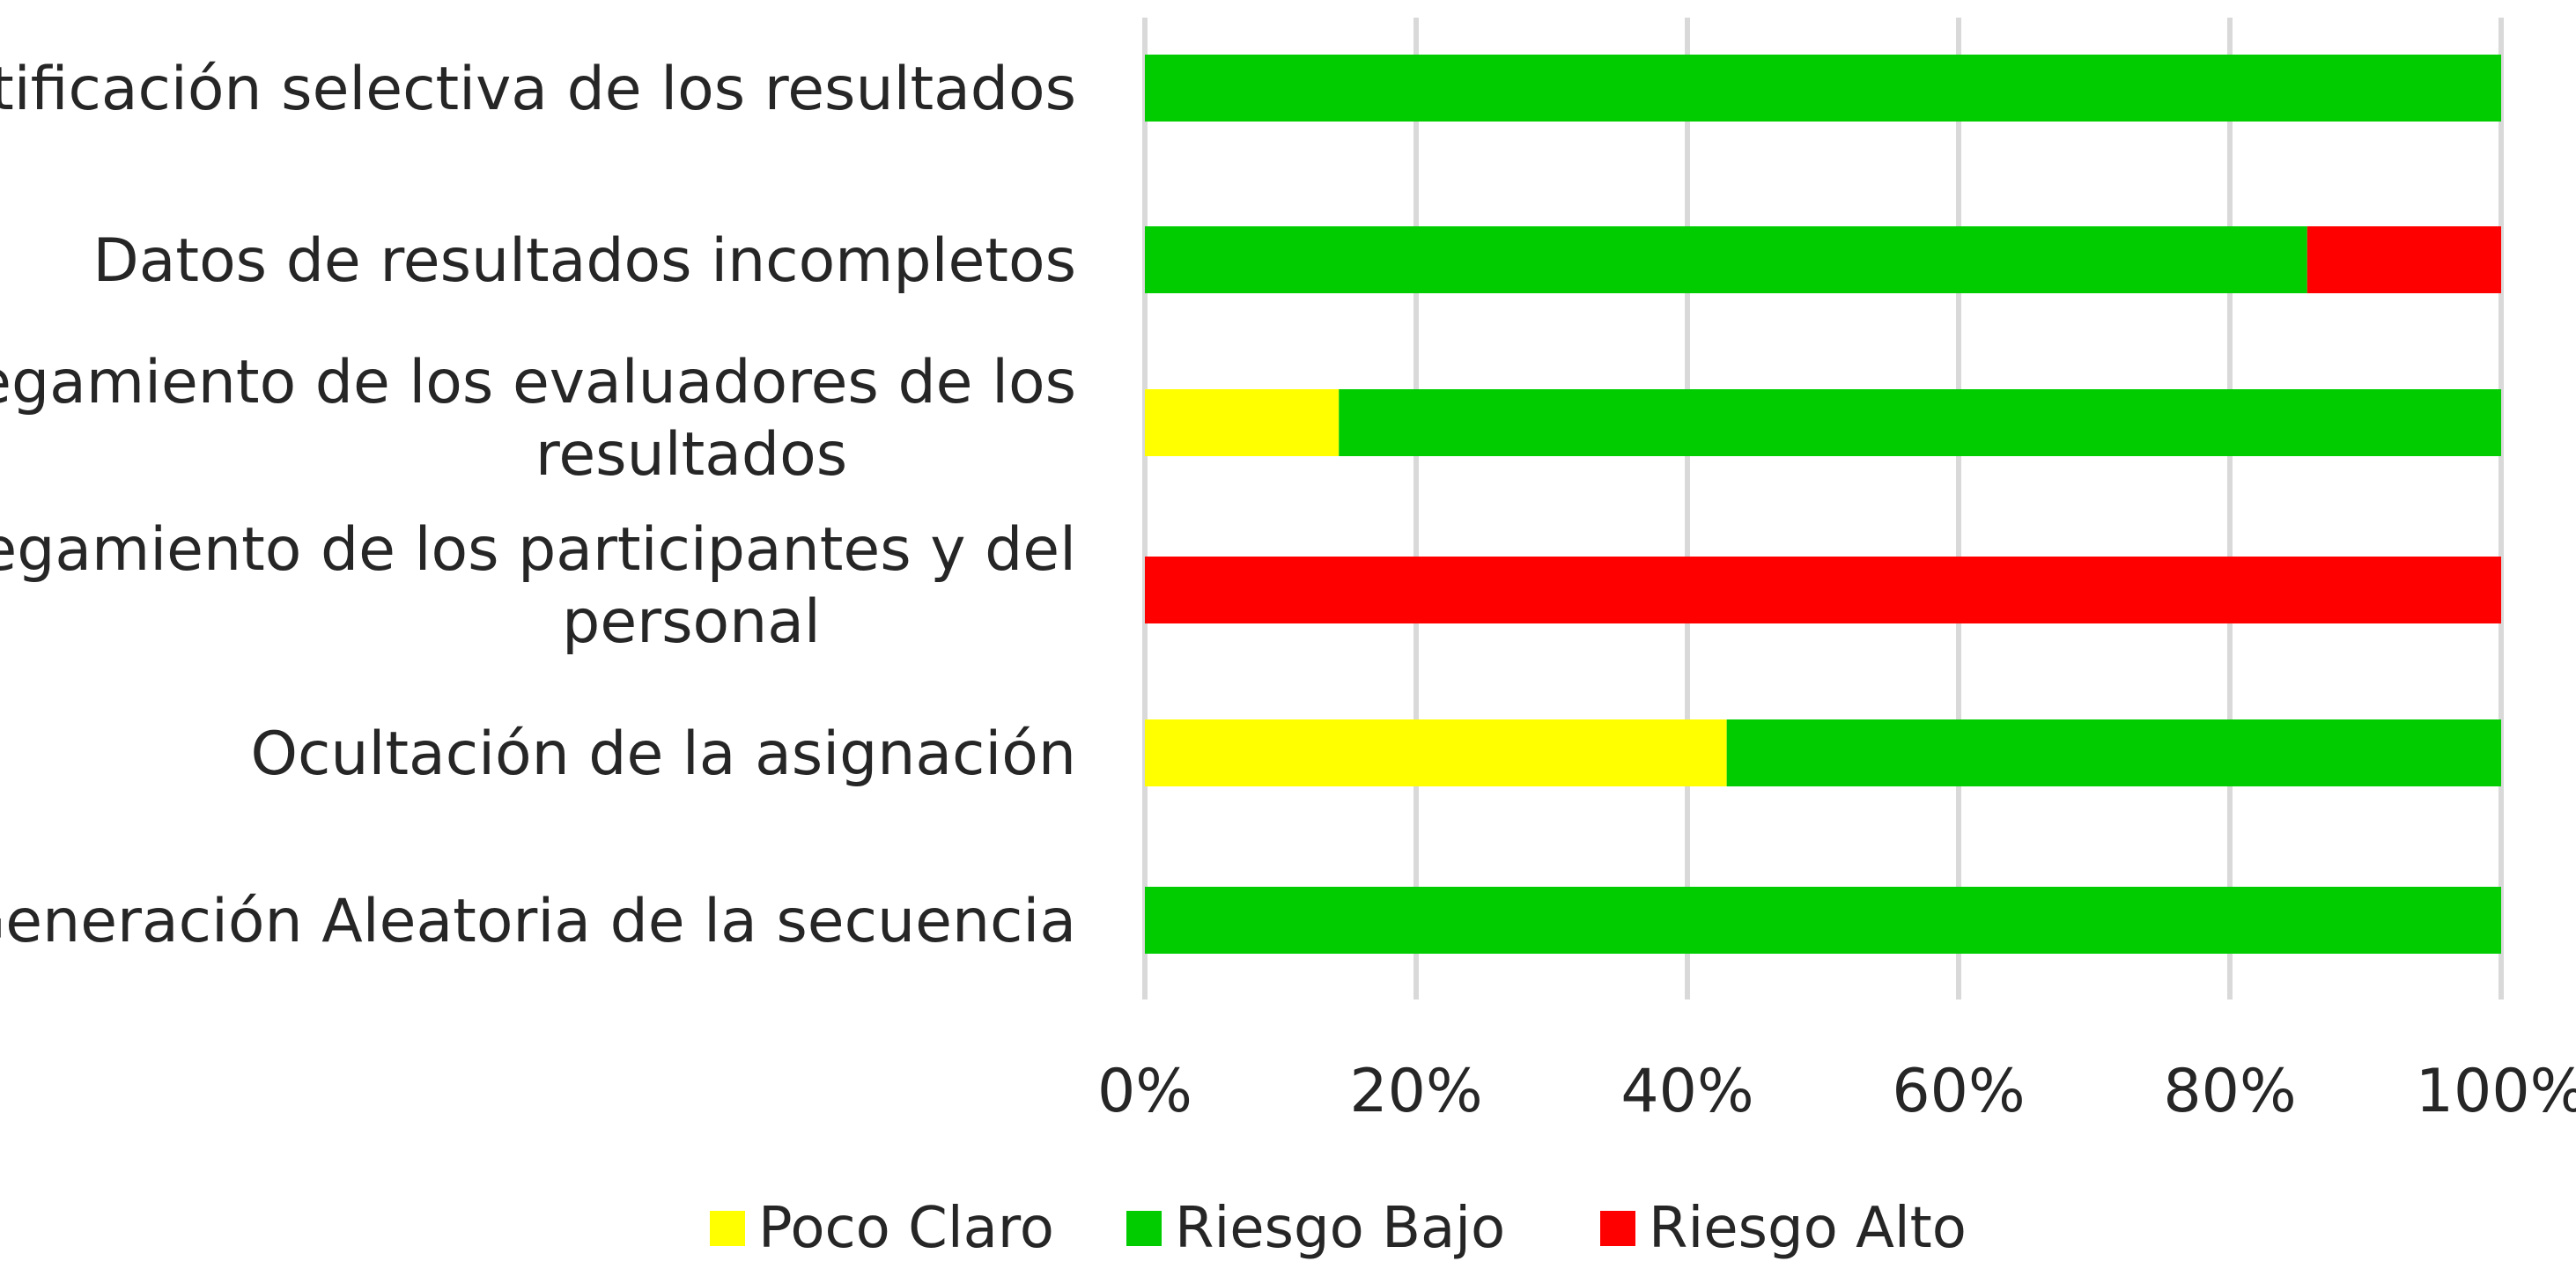 Image resolution: width=2576 pixels, height=1276 pixels. Describe the element at coordinates (538, 550) in the screenshot. I see `category-label: Cegamiento de los participantes y del` at that location.